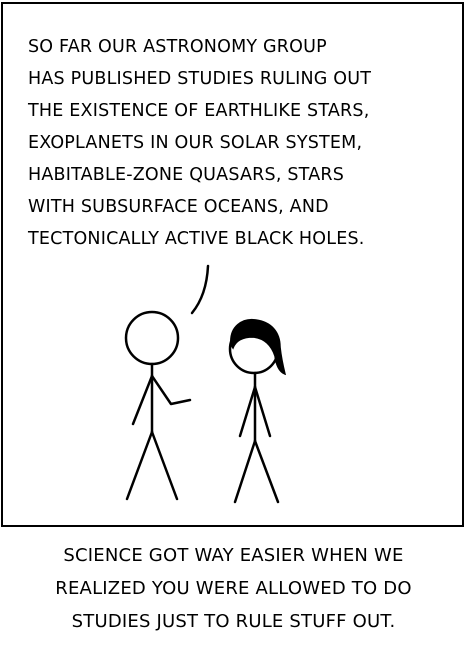 The image size is (467, 648). I want to click on speech-line: EXOPLANETS IN OUR SOLAR SYSTEM,, so click(195, 143).